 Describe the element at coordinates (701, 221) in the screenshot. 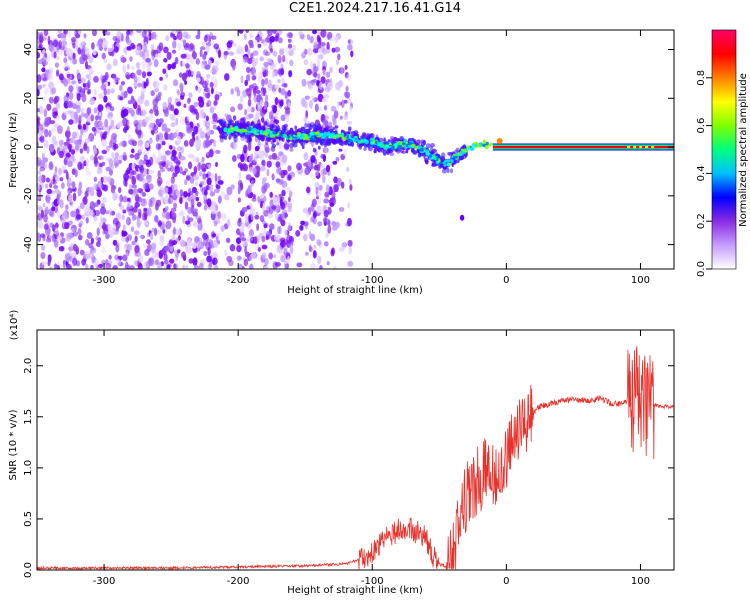

I see `colorbar-tick-label: 0.2` at that location.